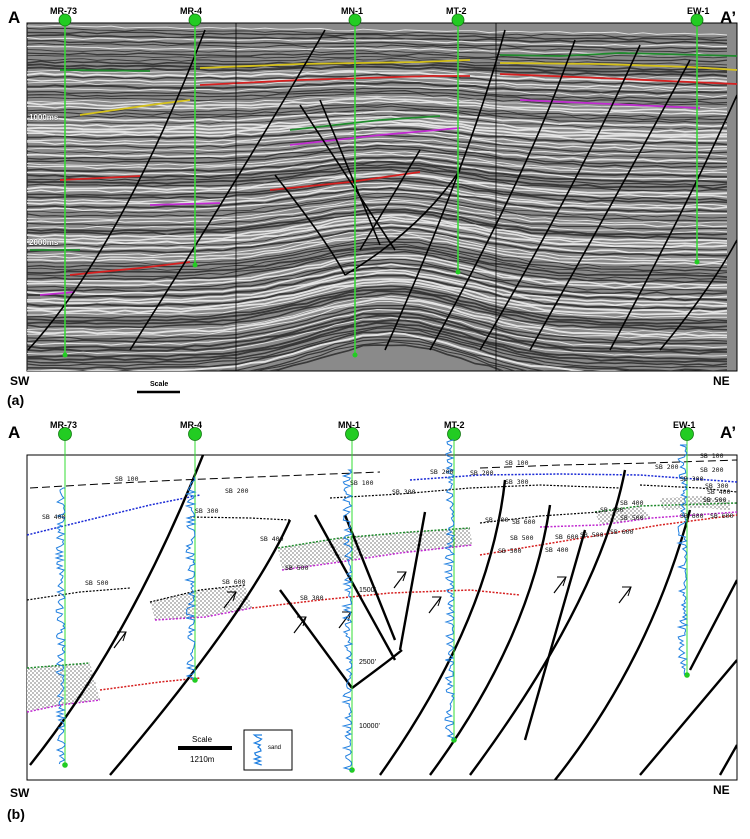 This screenshot has height=839, width=750. What do you see at coordinates (257, 750) in the screenshot?
I see `legend-log` at bounding box center [257, 750].